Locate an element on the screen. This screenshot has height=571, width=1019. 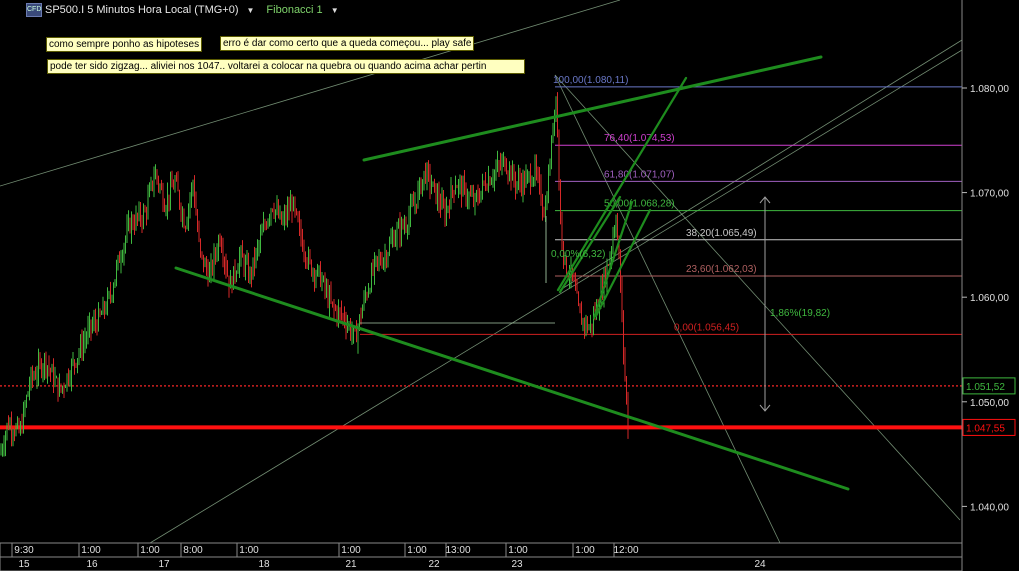
fib-label-6: 0,00(1.056,45) is located at coordinates (706, 327).